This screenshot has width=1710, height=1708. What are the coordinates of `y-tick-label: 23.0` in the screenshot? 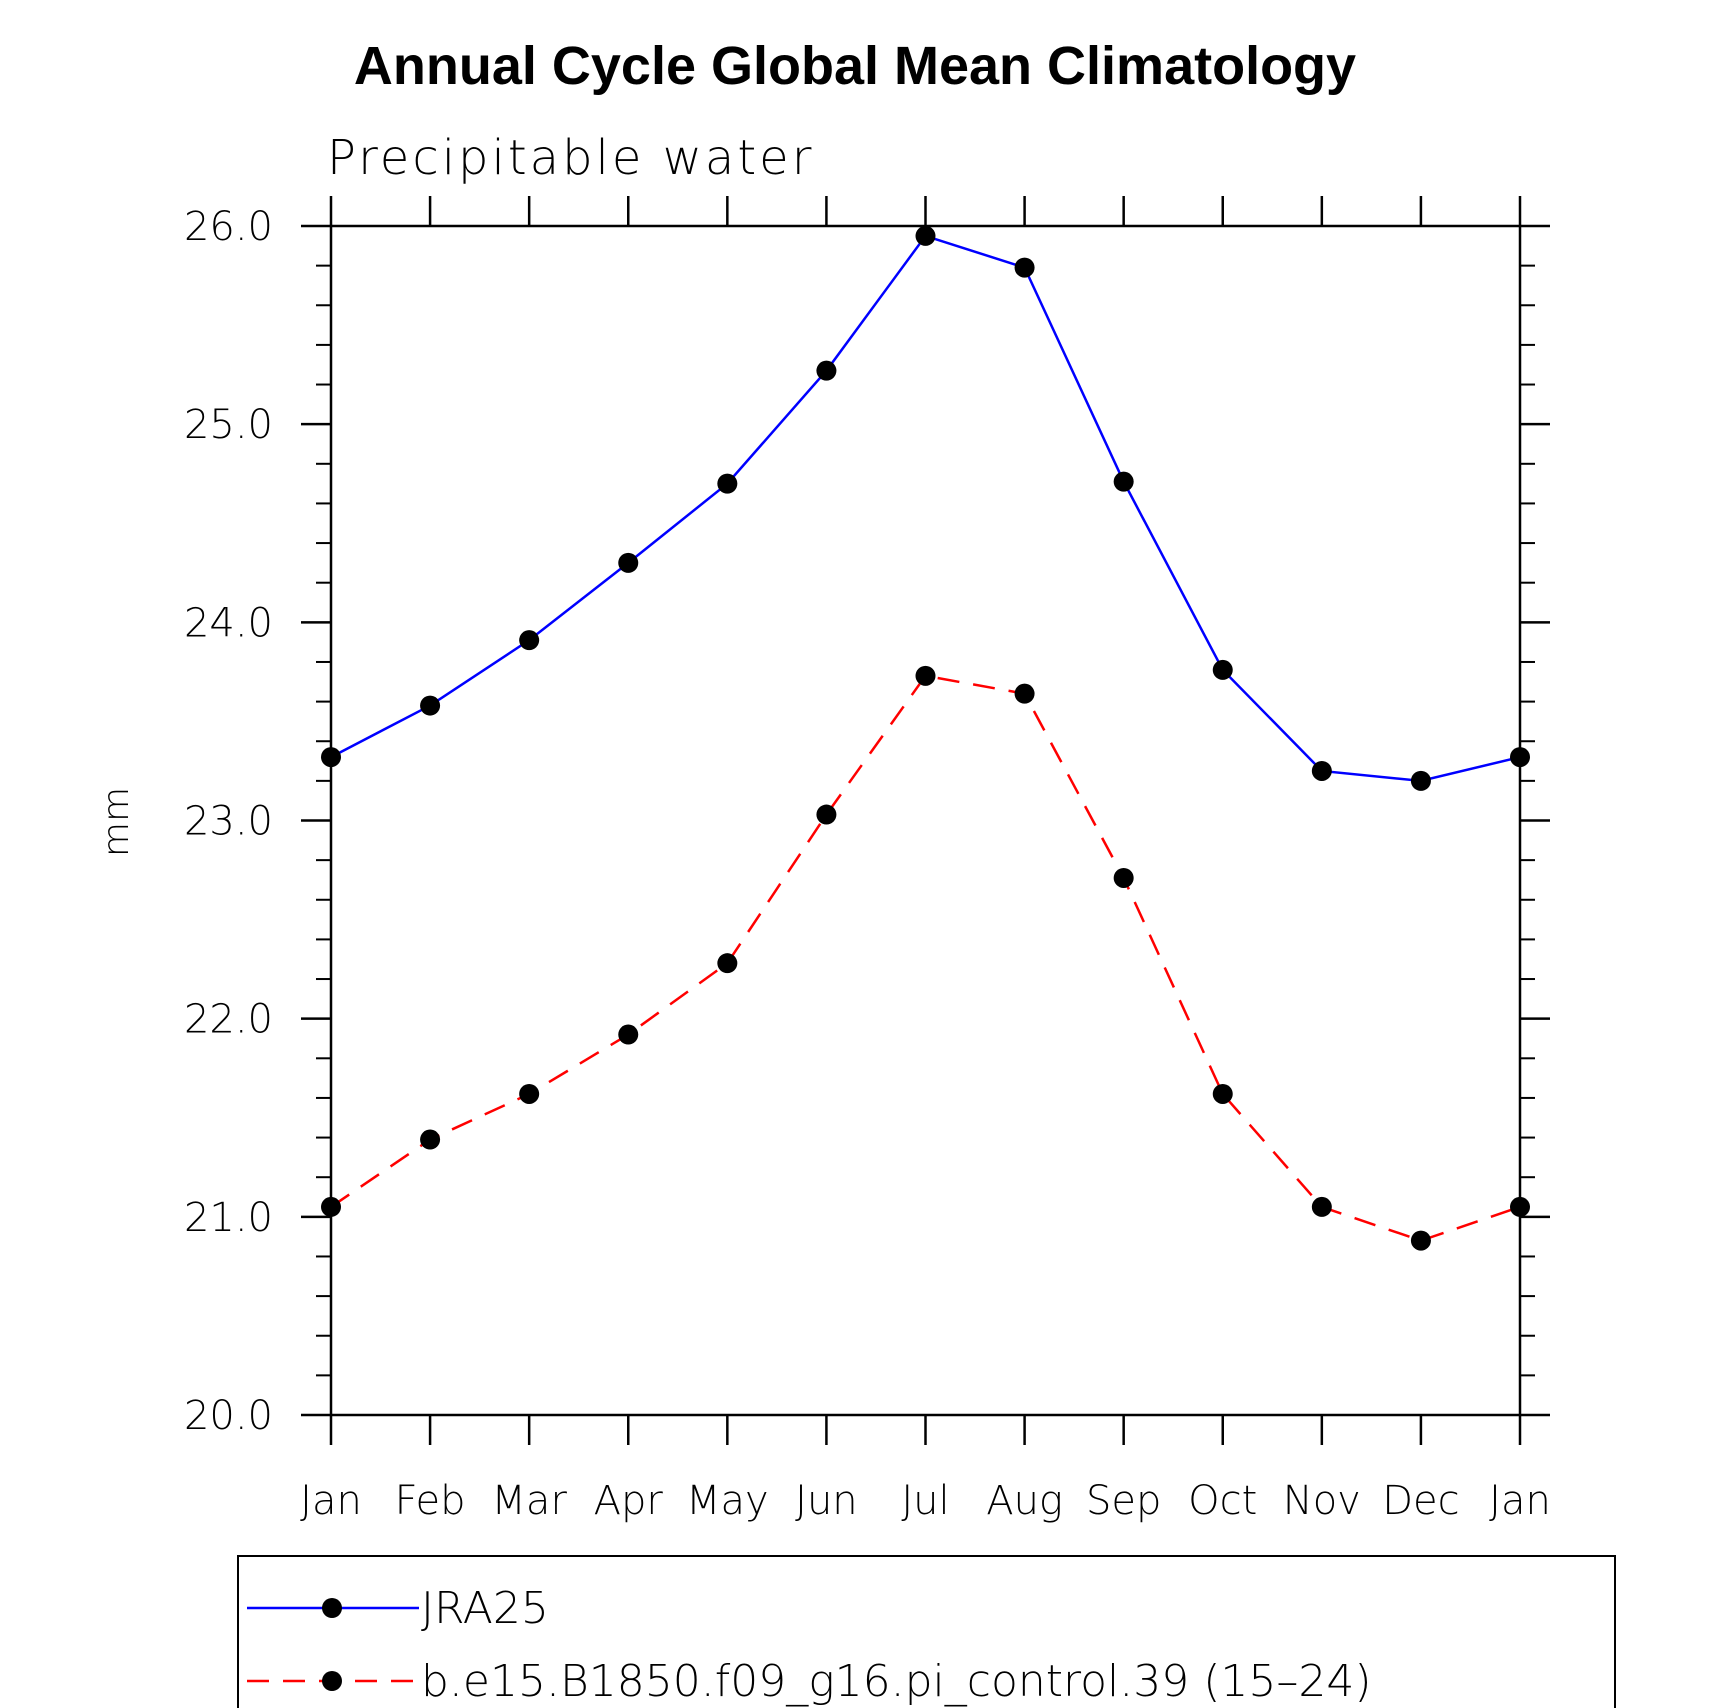 It's located at (228, 822).